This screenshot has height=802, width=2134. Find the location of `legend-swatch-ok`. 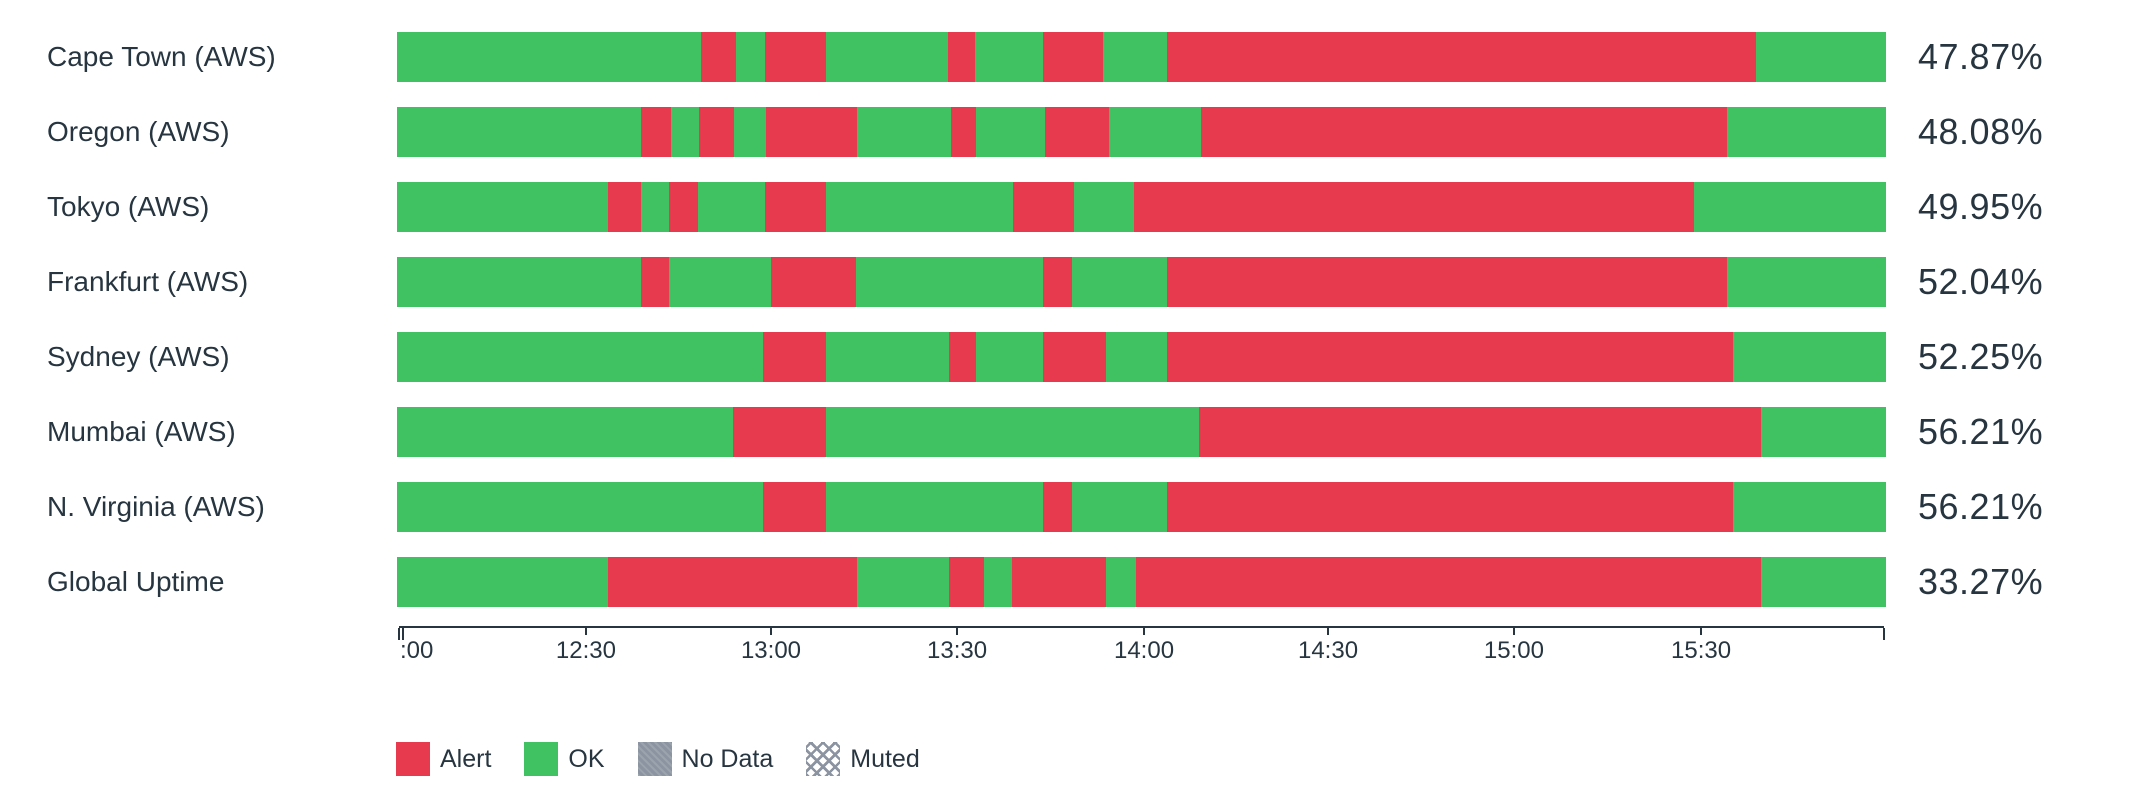

legend-swatch-ok is located at coordinates (541, 759).